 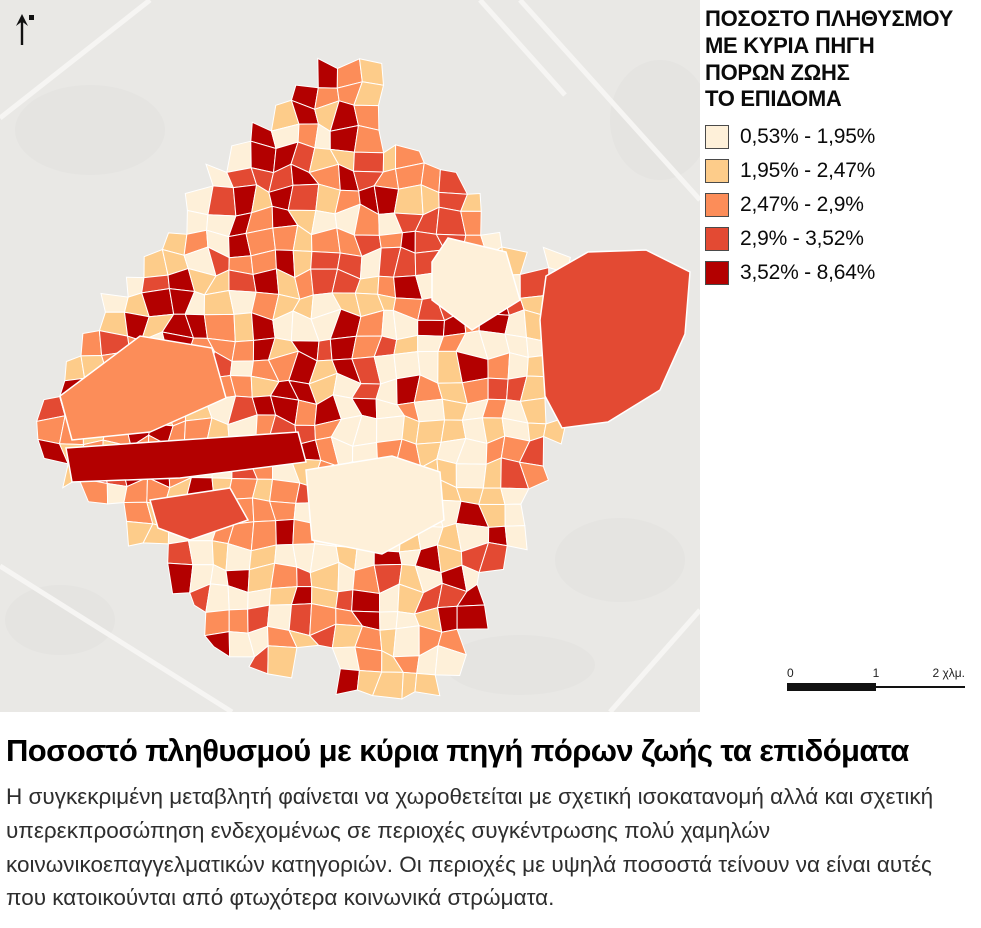 What do you see at coordinates (831, 687) in the screenshot?
I see `scale-bar-solid` at bounding box center [831, 687].